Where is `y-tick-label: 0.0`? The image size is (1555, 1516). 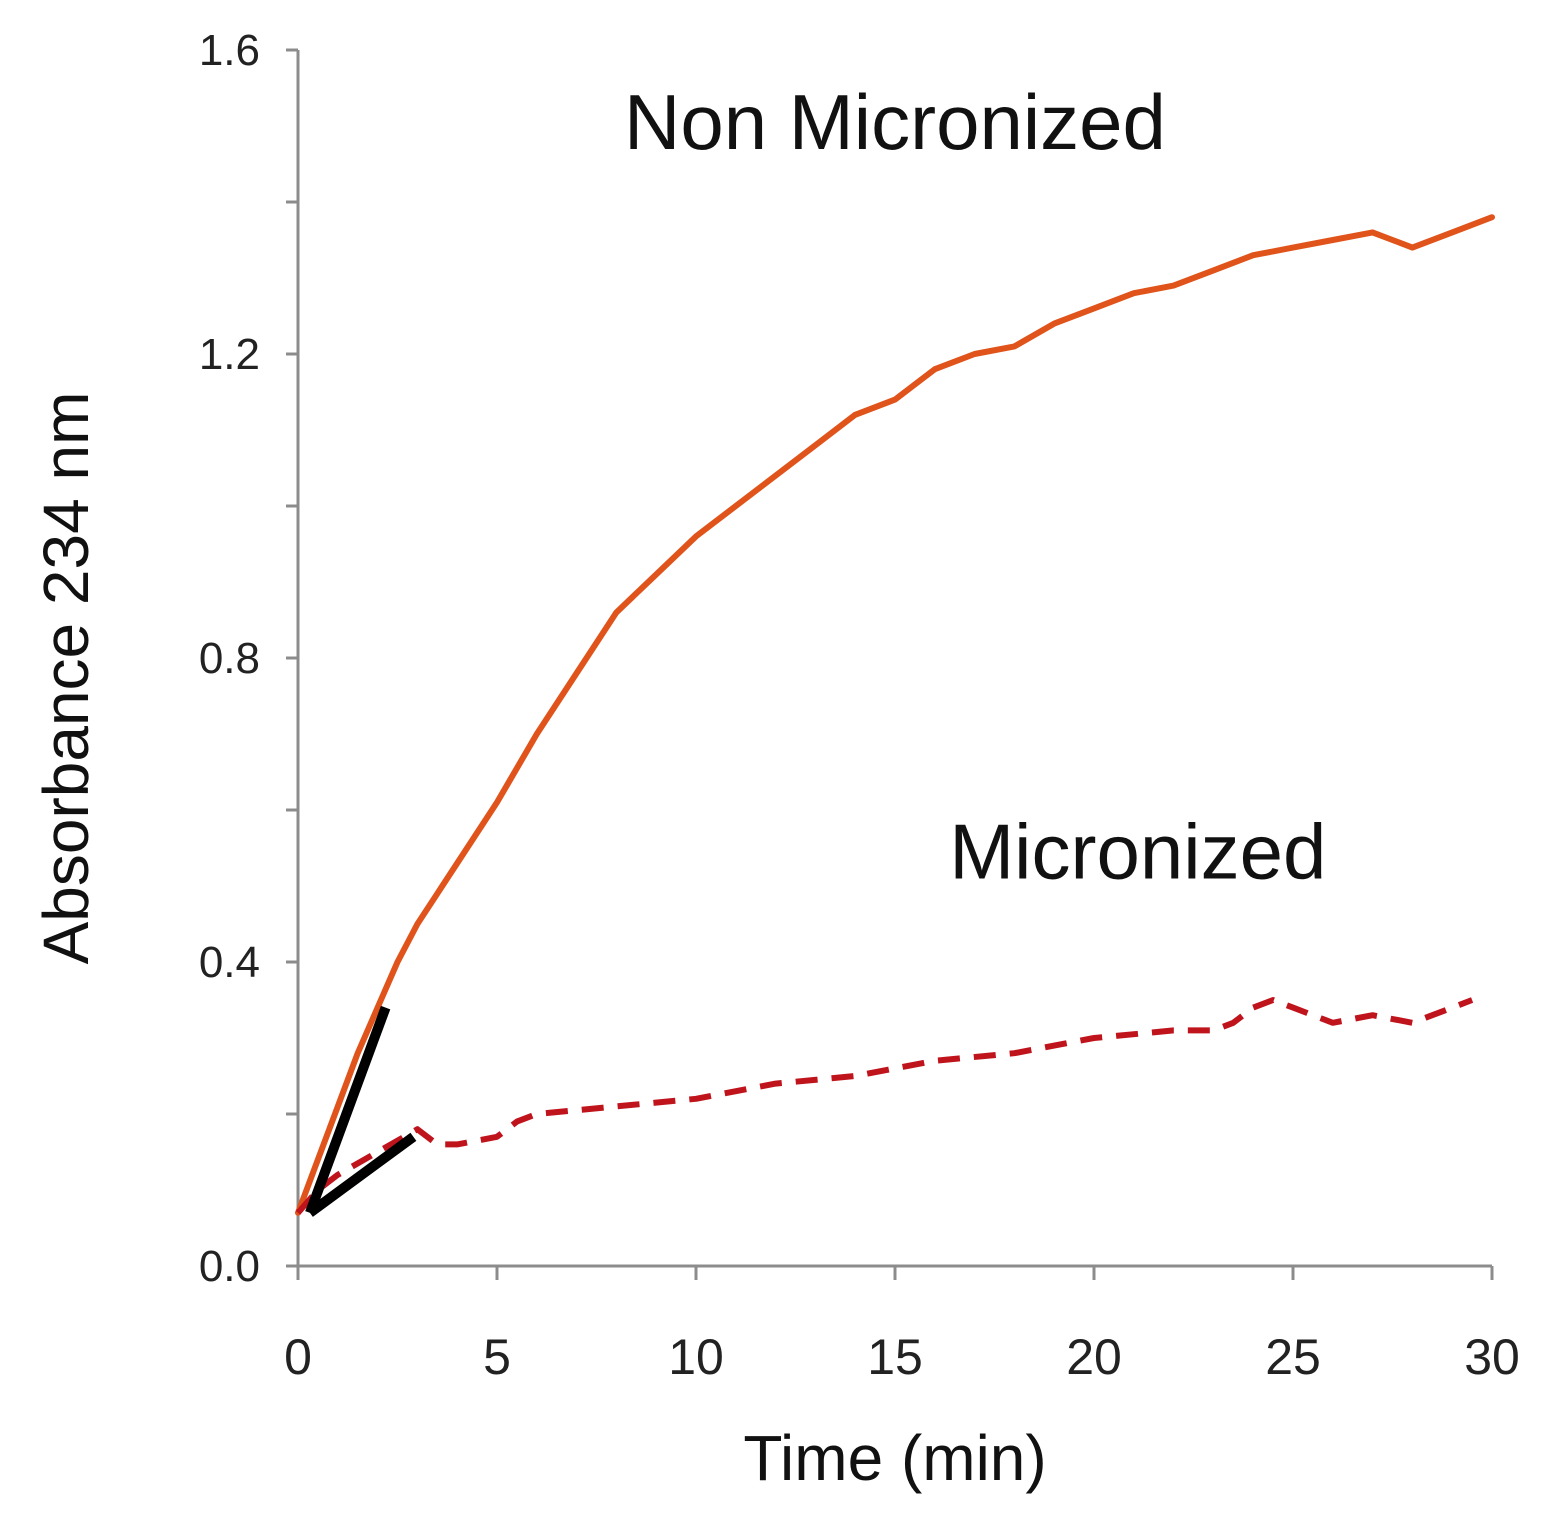 y-tick-label: 0.0 is located at coordinates (229, 1266).